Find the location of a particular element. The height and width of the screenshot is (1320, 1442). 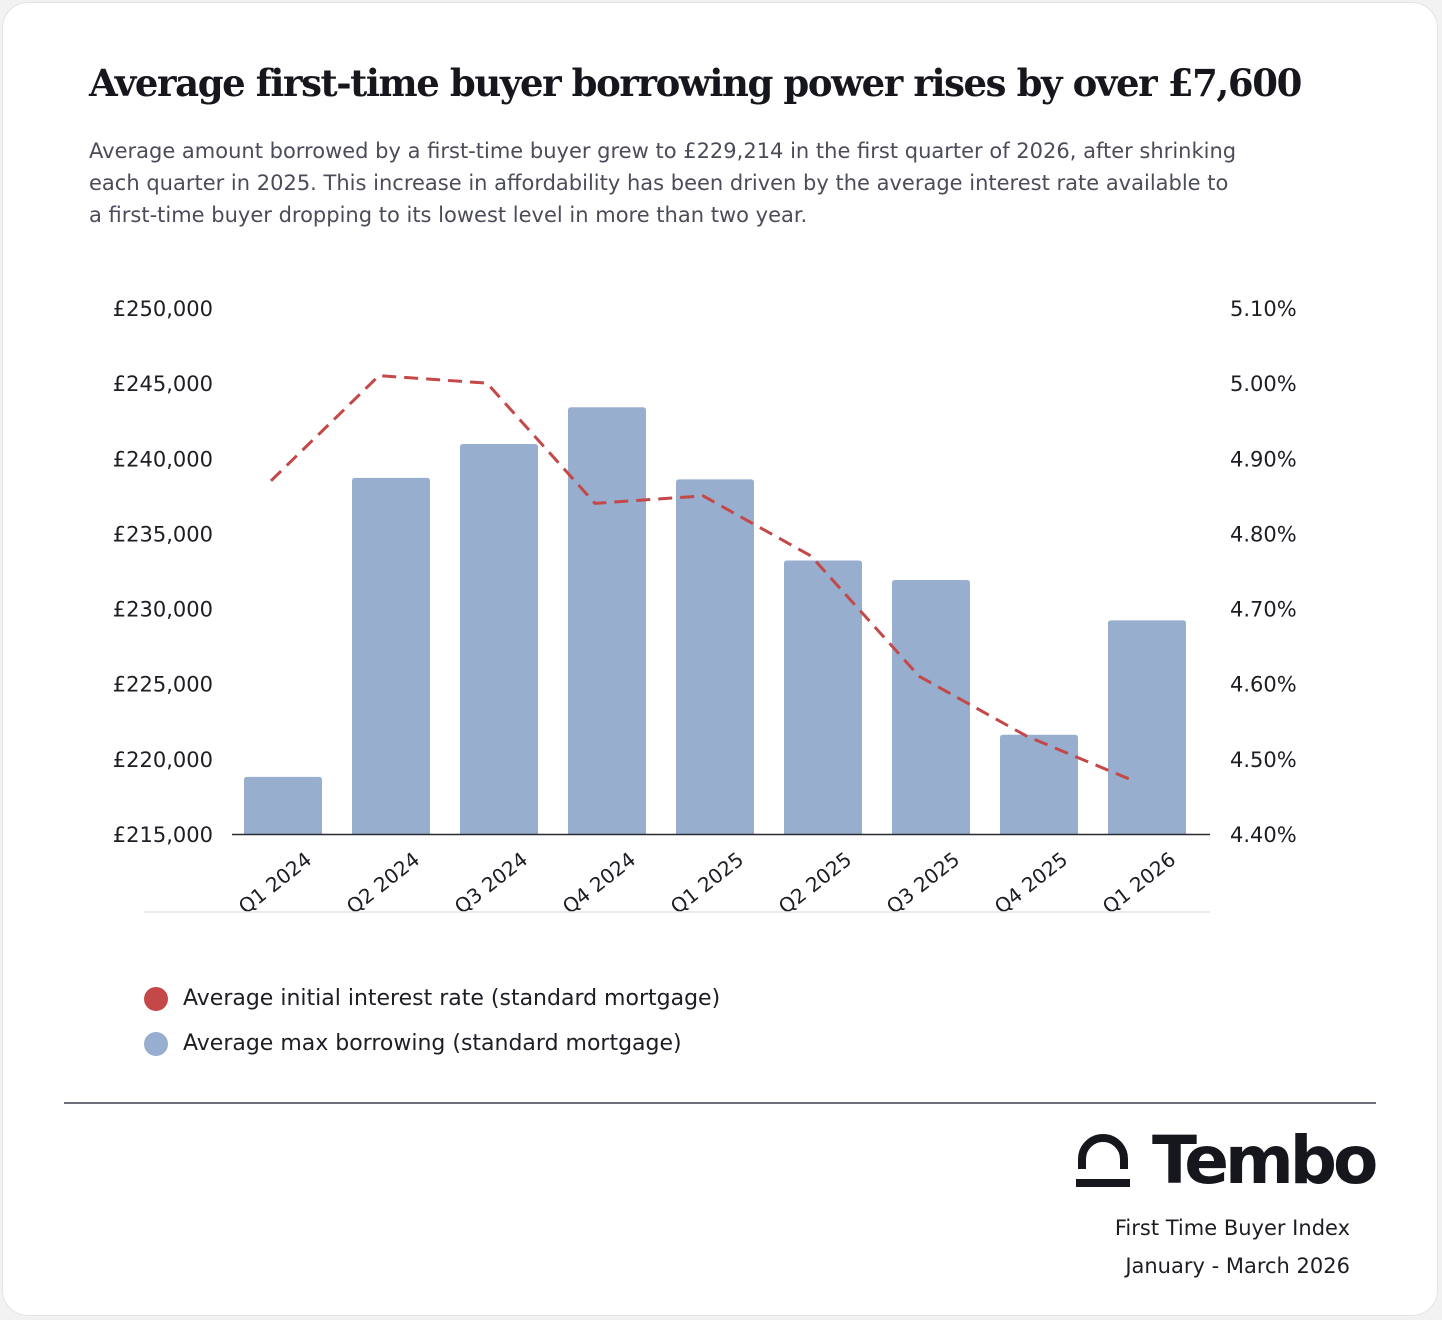

right-axis-tick-label: 5.10% is located at coordinates (1263, 309).